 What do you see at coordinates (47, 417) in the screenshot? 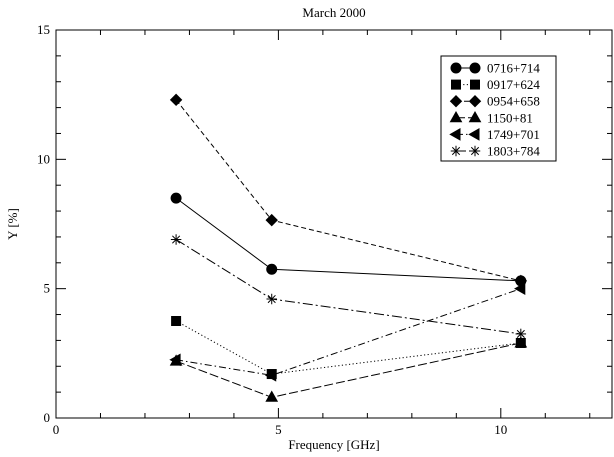
I see `y-tick-label: 0` at bounding box center [47, 417].